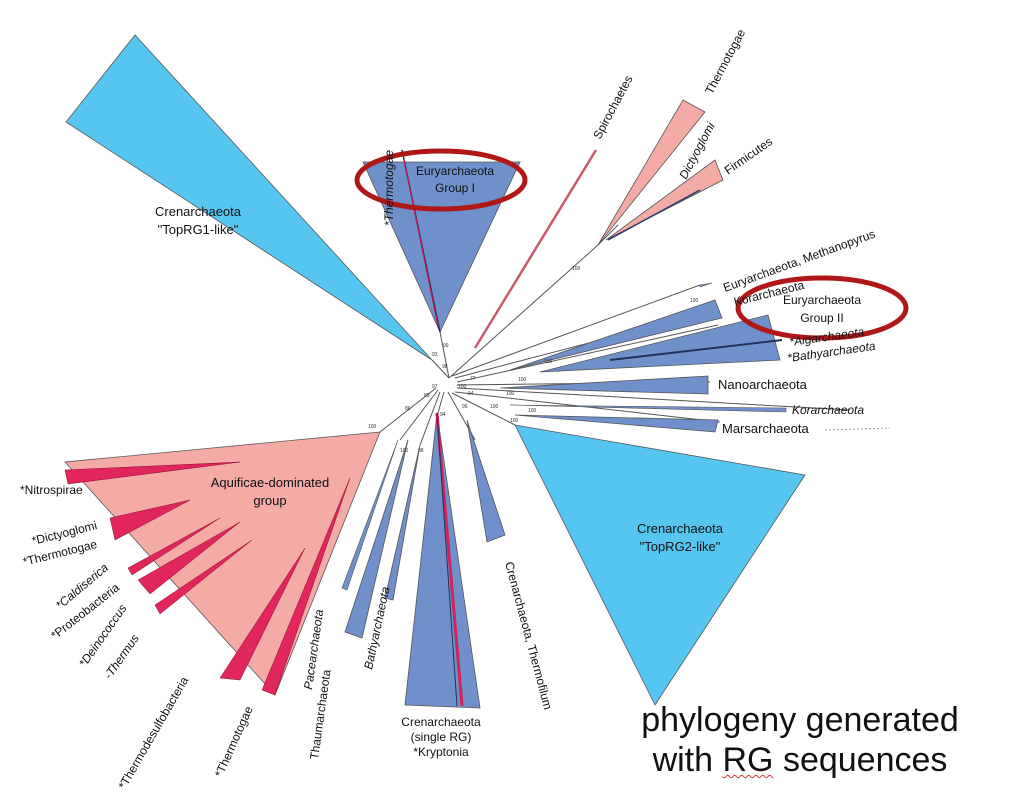 Image resolution: width=1015 pixels, height=806 pixels. What do you see at coordinates (763, 384) in the screenshot?
I see `label-nanoarchaeota: Nanoarchaeota` at bounding box center [763, 384].